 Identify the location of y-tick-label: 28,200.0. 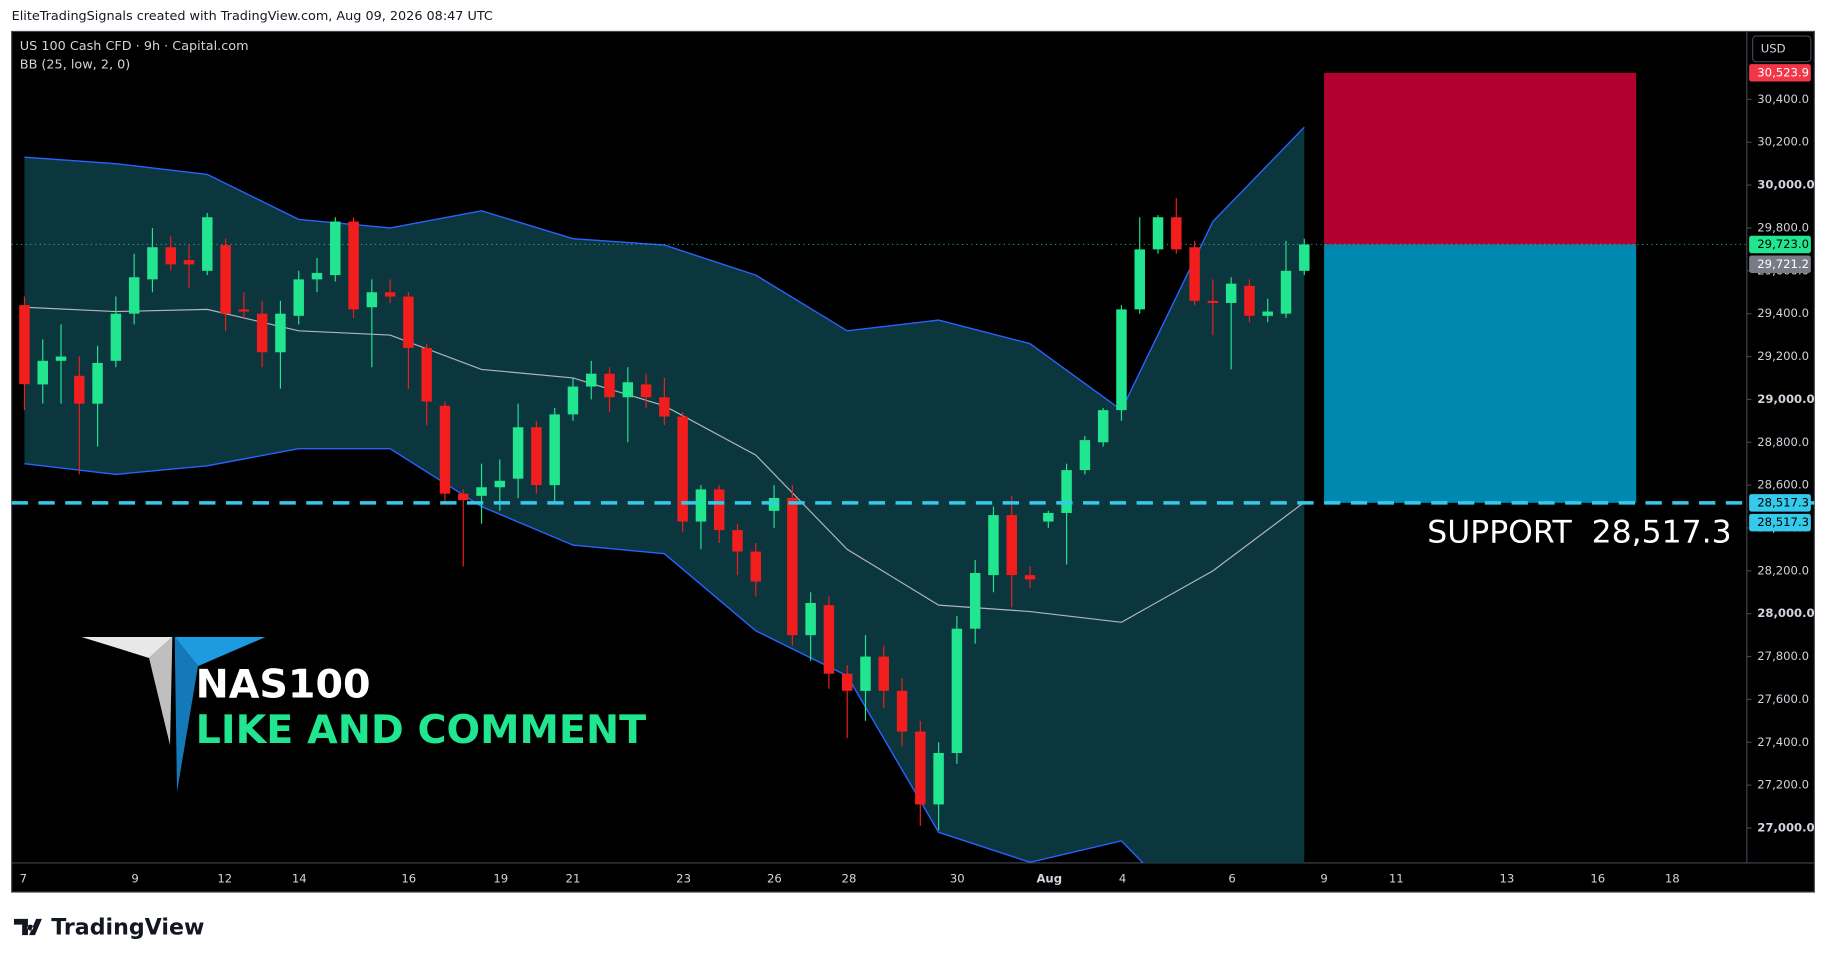
(1783, 570).